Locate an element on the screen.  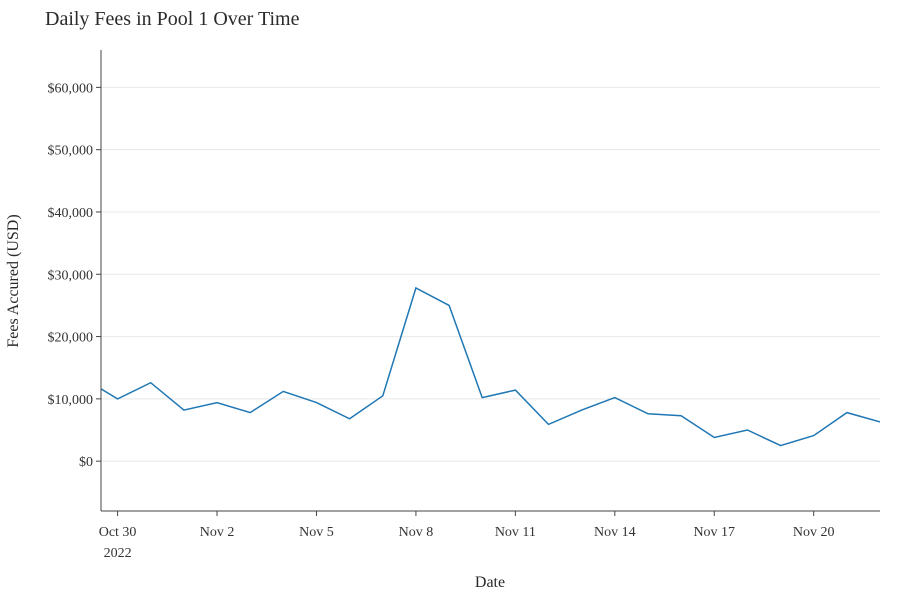
y-axis-title: Fees Accured (USD) is located at coordinates (13, 280).